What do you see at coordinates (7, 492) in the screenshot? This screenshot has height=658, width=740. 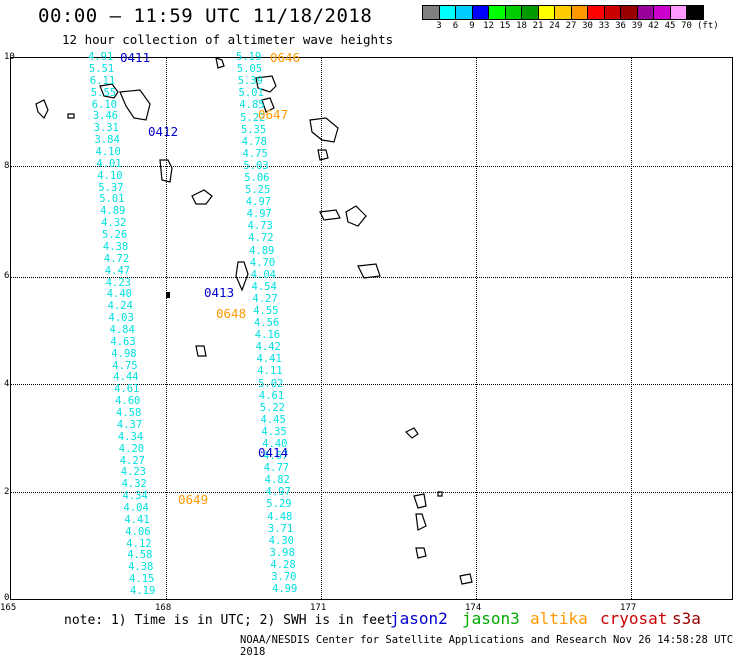 I see `lat-label: 2` at bounding box center [7, 492].